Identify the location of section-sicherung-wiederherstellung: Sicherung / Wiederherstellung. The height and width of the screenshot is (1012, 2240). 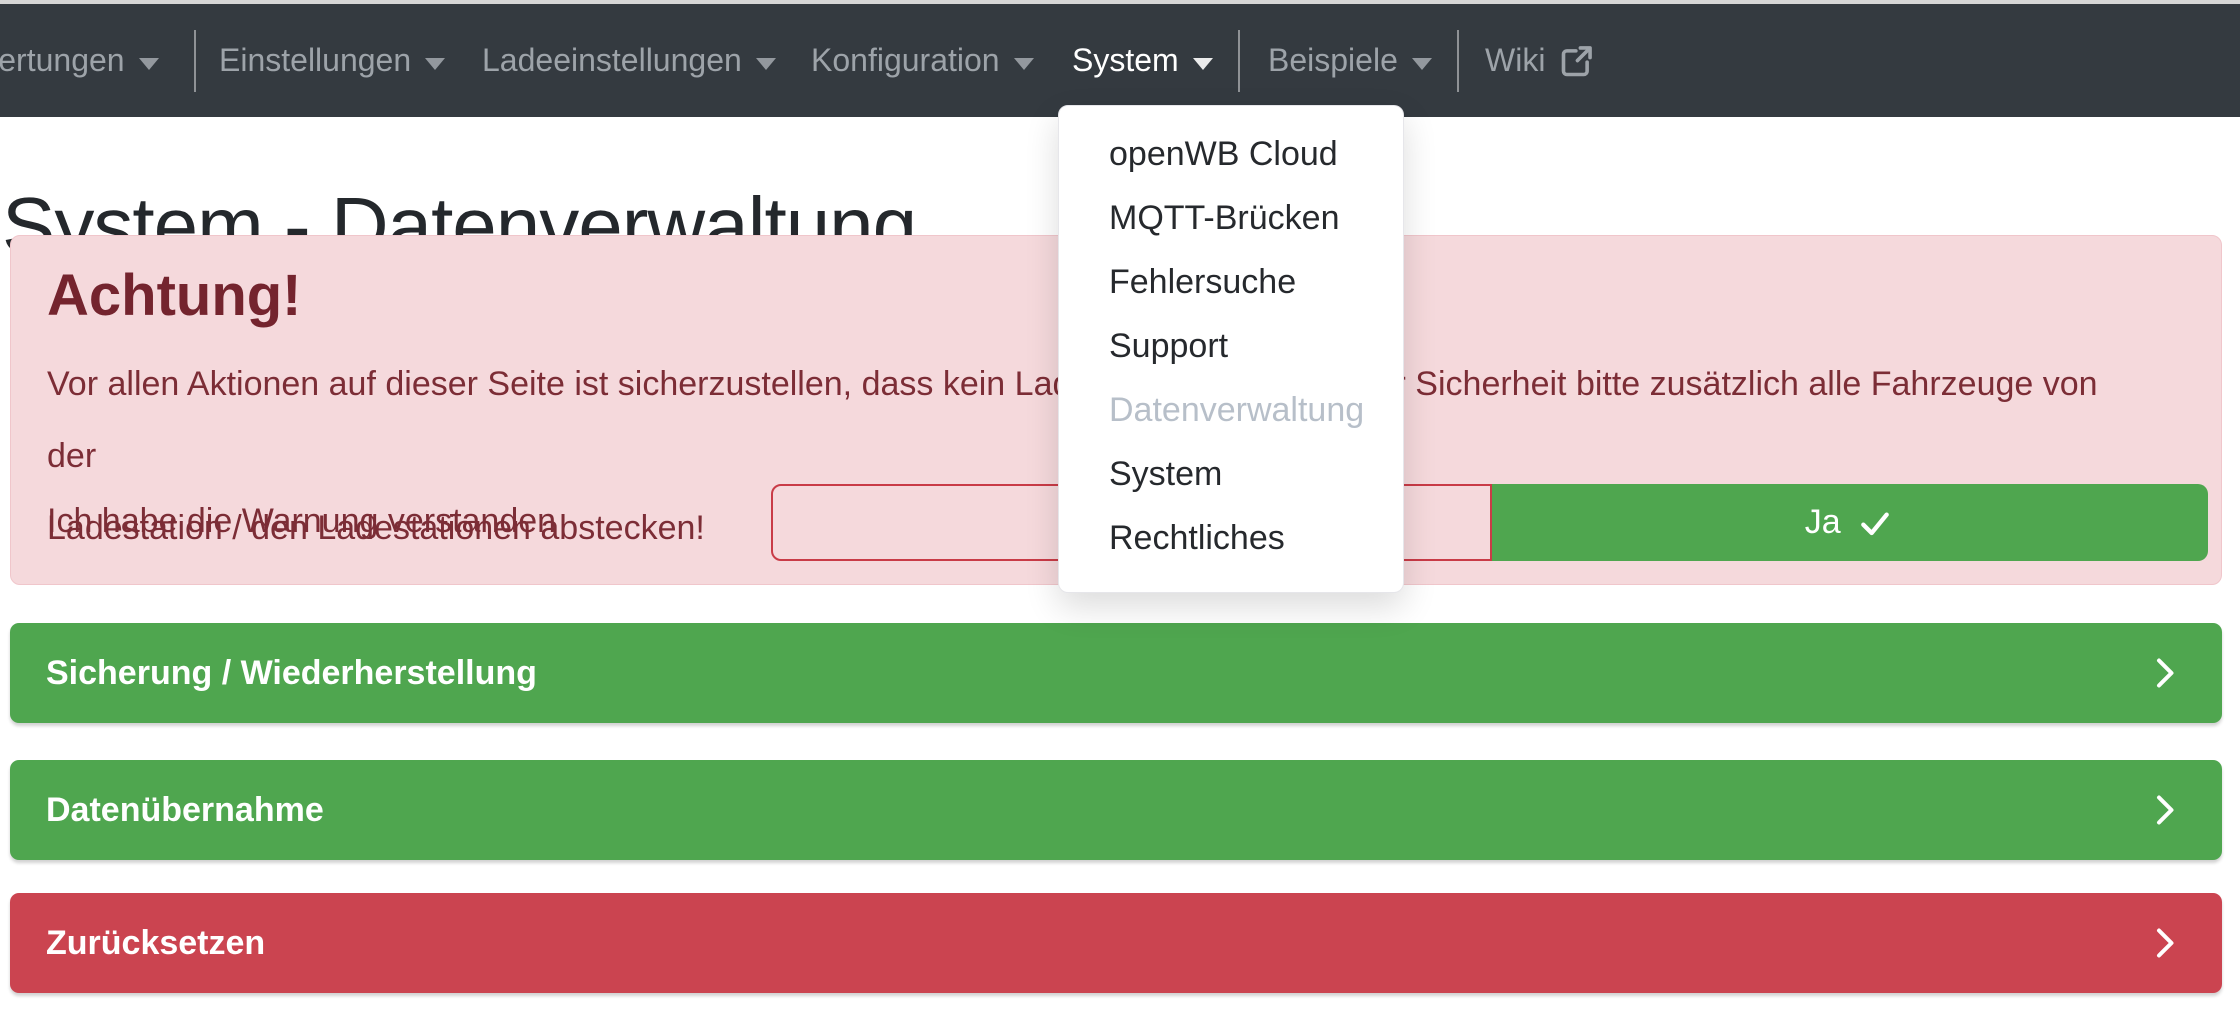
(1116, 673).